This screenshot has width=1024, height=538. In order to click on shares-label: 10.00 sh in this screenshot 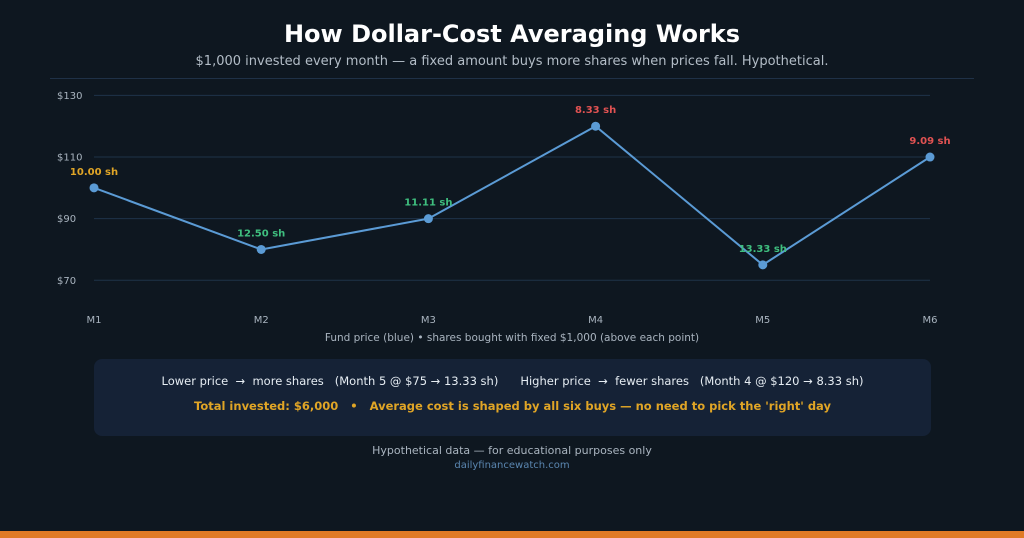, I will do `click(94, 172)`.